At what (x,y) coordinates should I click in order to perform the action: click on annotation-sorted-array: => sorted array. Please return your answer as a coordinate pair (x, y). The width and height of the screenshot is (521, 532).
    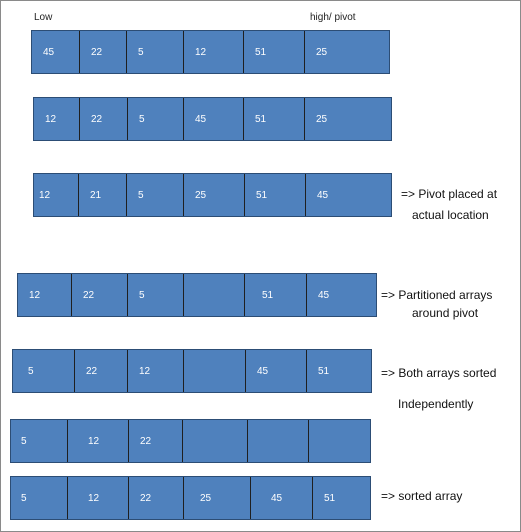
    Looking at the image, I should click on (422, 496).